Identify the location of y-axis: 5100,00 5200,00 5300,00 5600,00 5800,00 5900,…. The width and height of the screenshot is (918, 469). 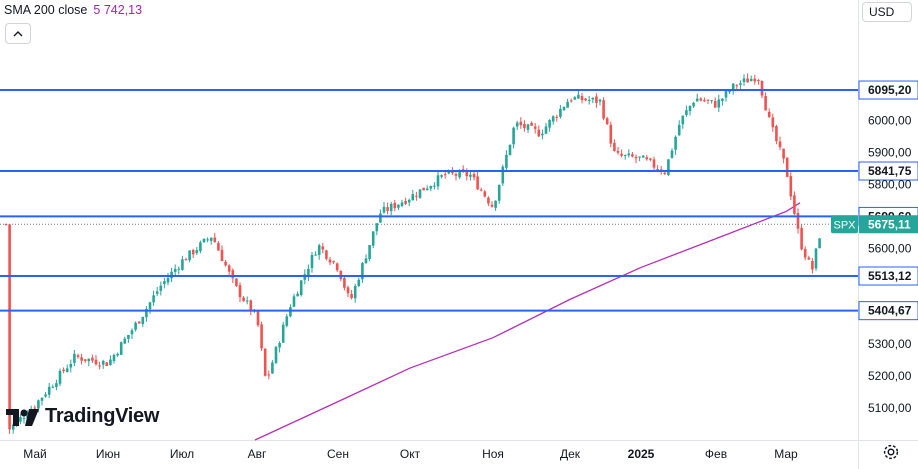
(890, 264).